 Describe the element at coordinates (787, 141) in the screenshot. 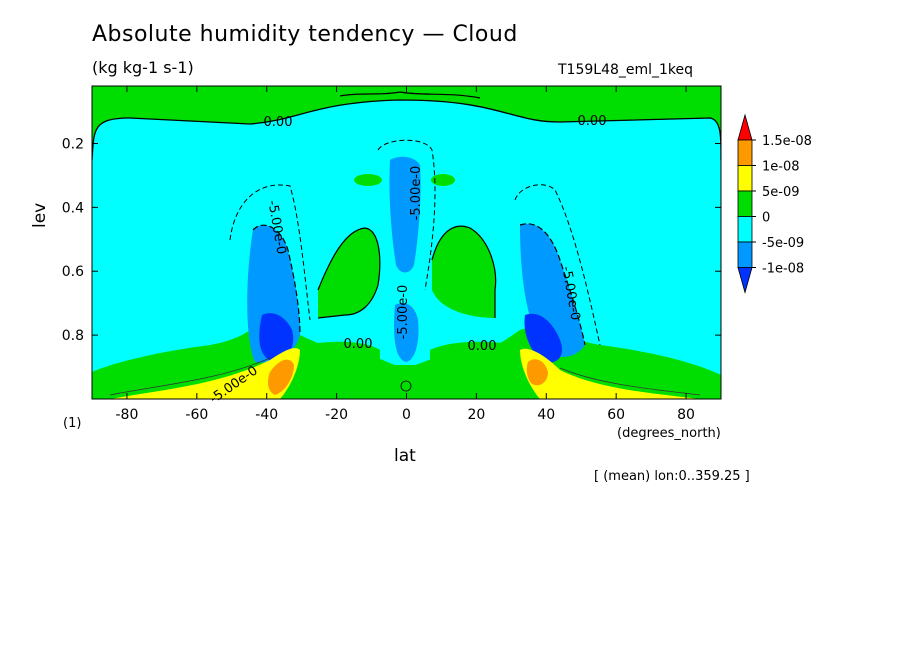

I see `colorbar-label: 1.5e-08` at that location.